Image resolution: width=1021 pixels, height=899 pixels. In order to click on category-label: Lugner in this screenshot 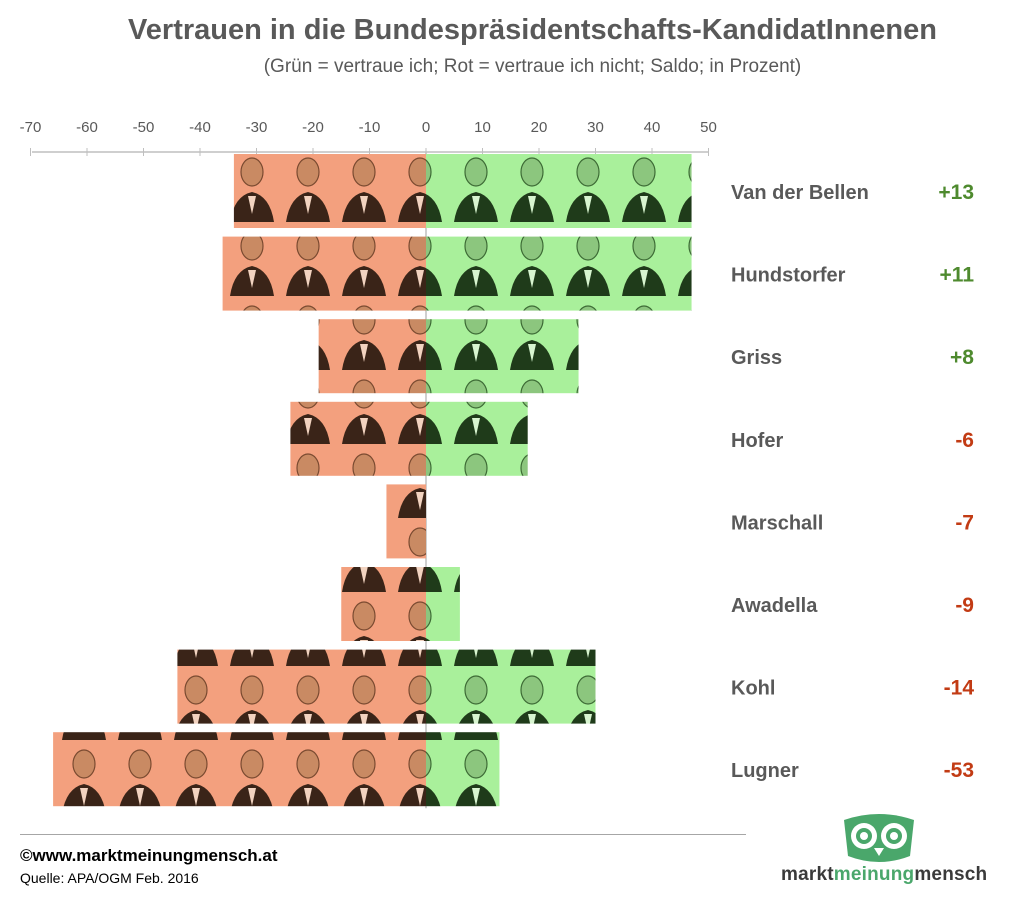, I will do `click(765, 771)`.